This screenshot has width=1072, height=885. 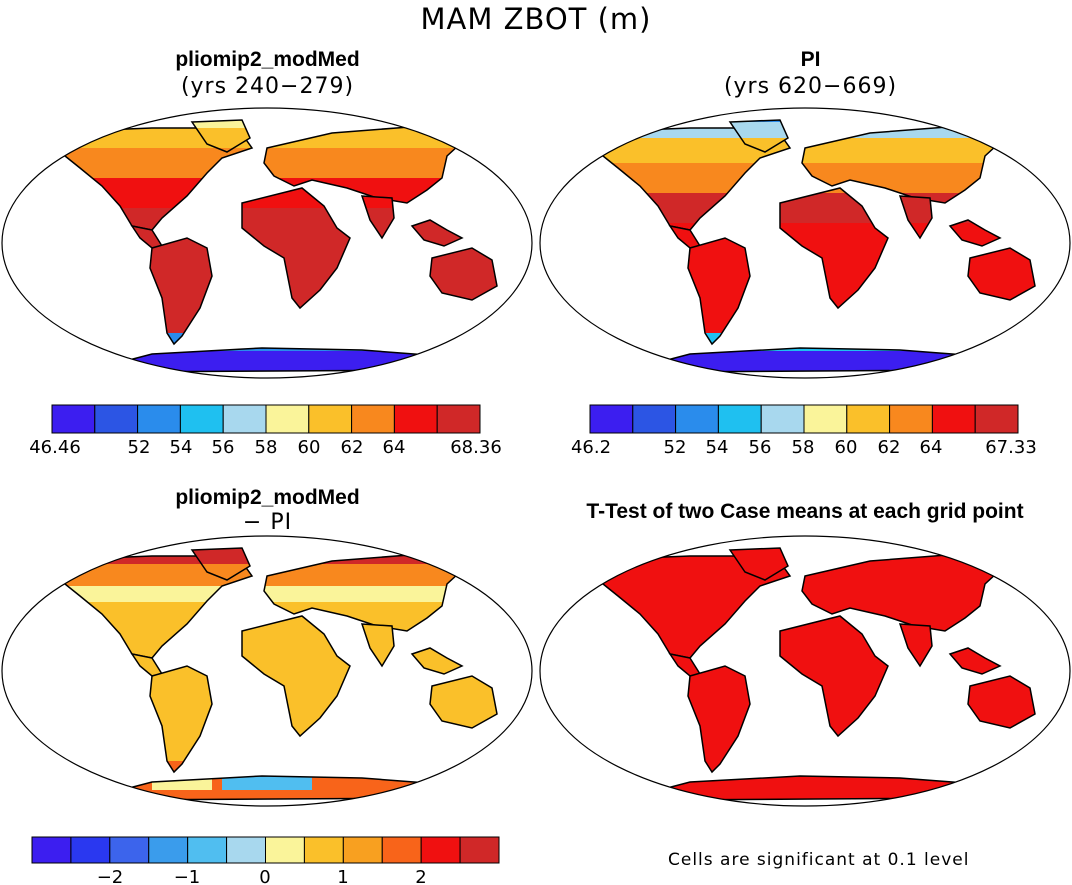 I want to click on colorbar-tick-label: 68.36, so click(x=476, y=447).